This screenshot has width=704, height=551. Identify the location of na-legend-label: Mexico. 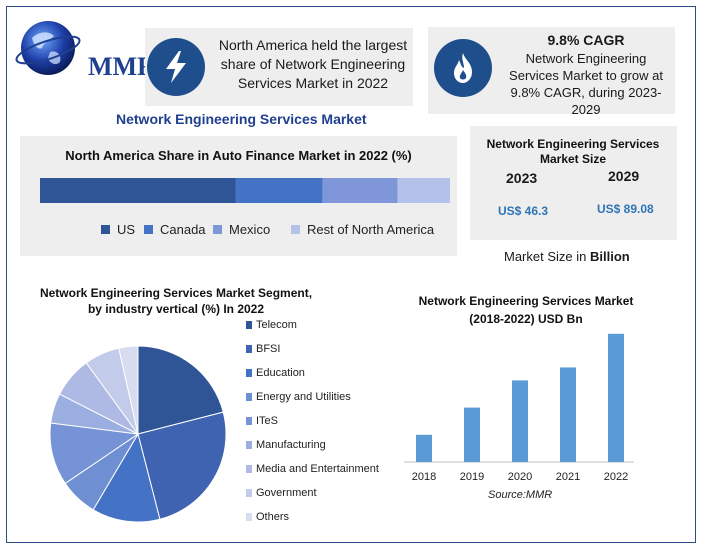
(250, 229).